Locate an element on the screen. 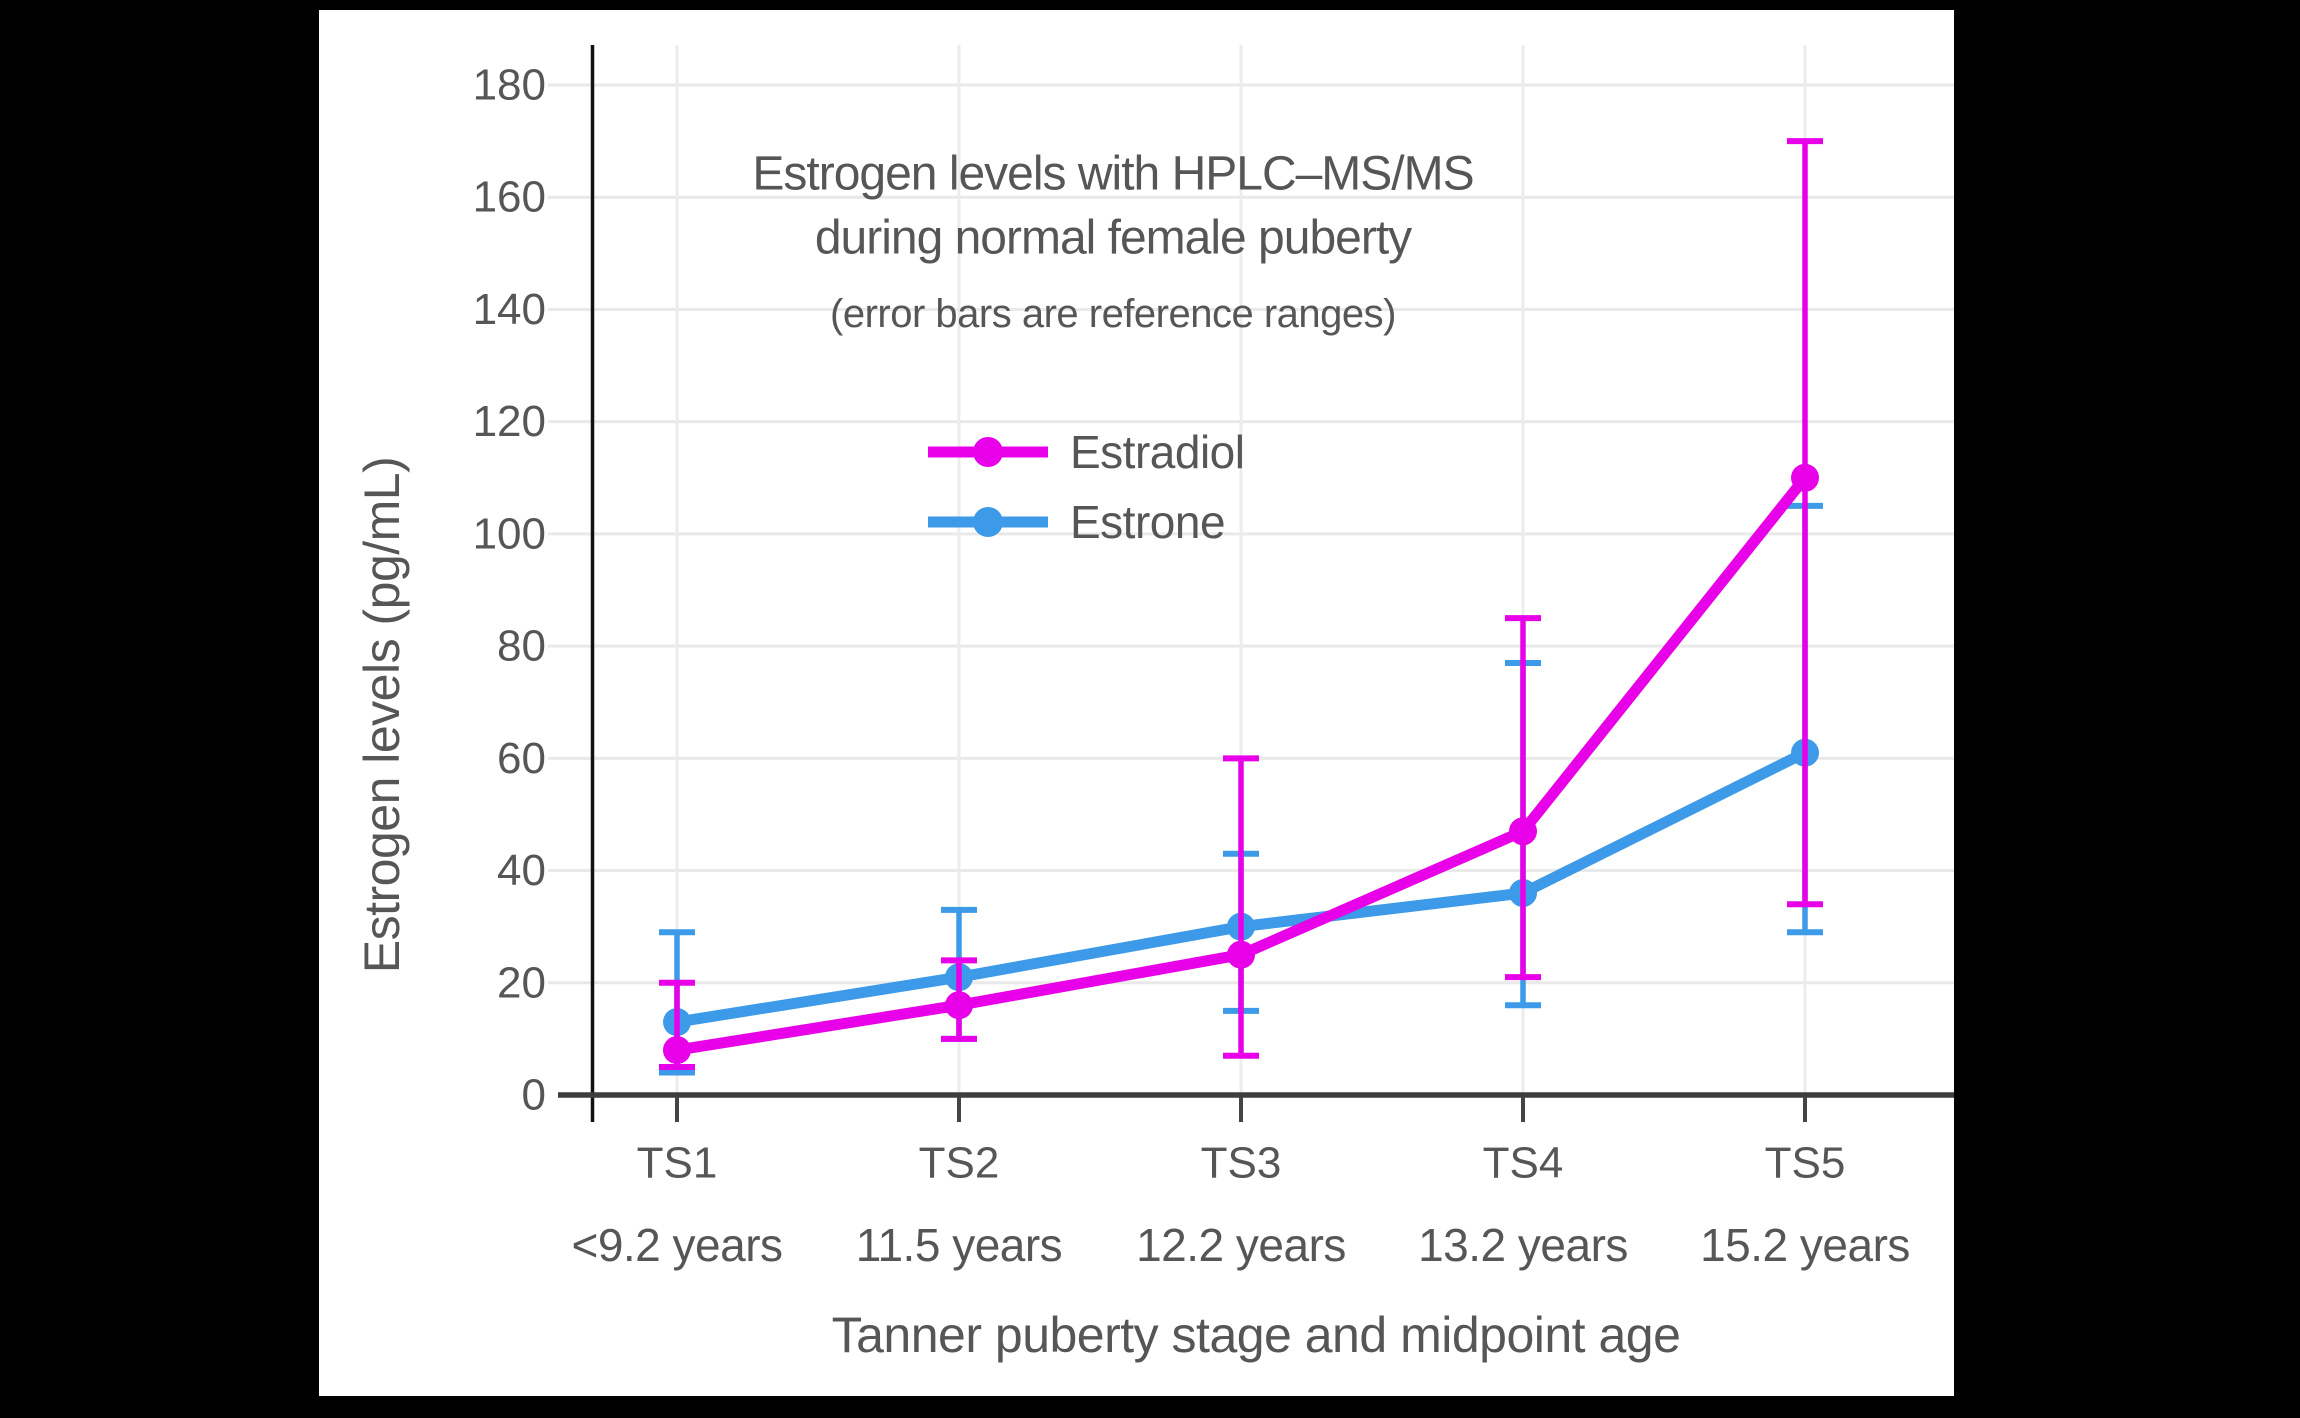  y-tick-label-80: 80 is located at coordinates (521, 646).